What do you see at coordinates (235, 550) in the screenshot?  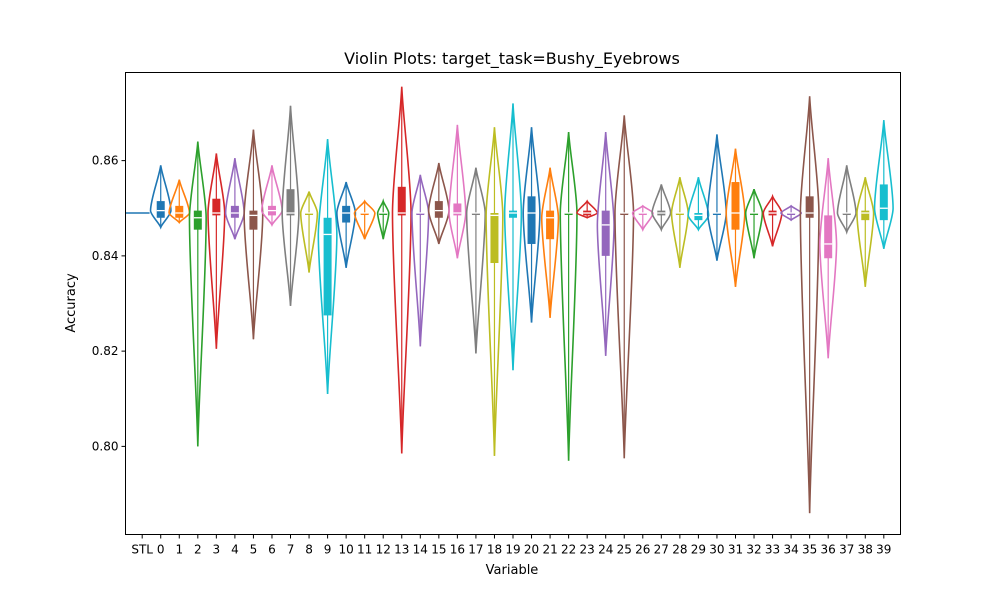 I see `x-tick-label: 4` at bounding box center [235, 550].